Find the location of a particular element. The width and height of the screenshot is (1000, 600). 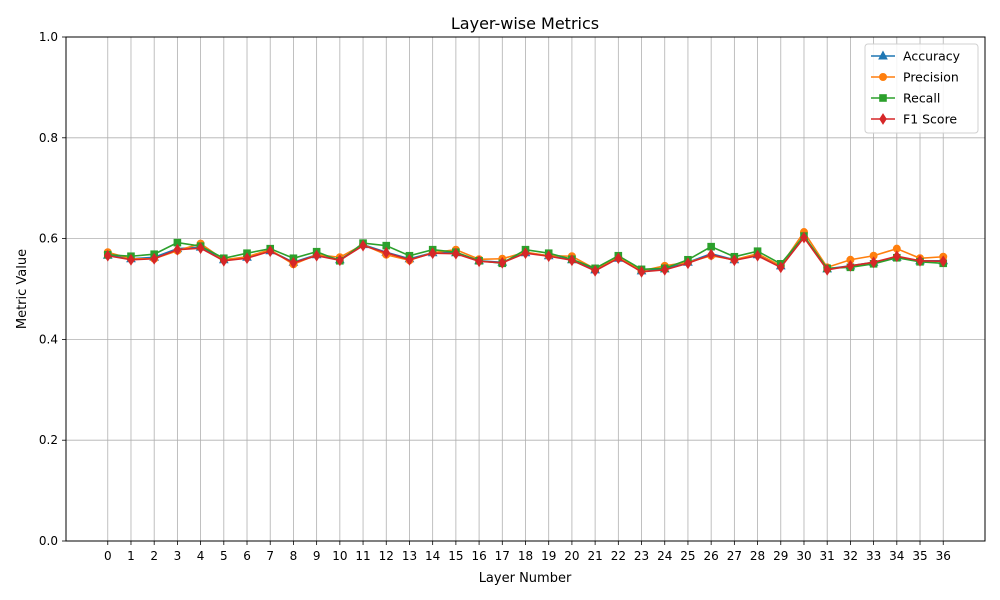

x-tick-label: 21 is located at coordinates (594, 556).